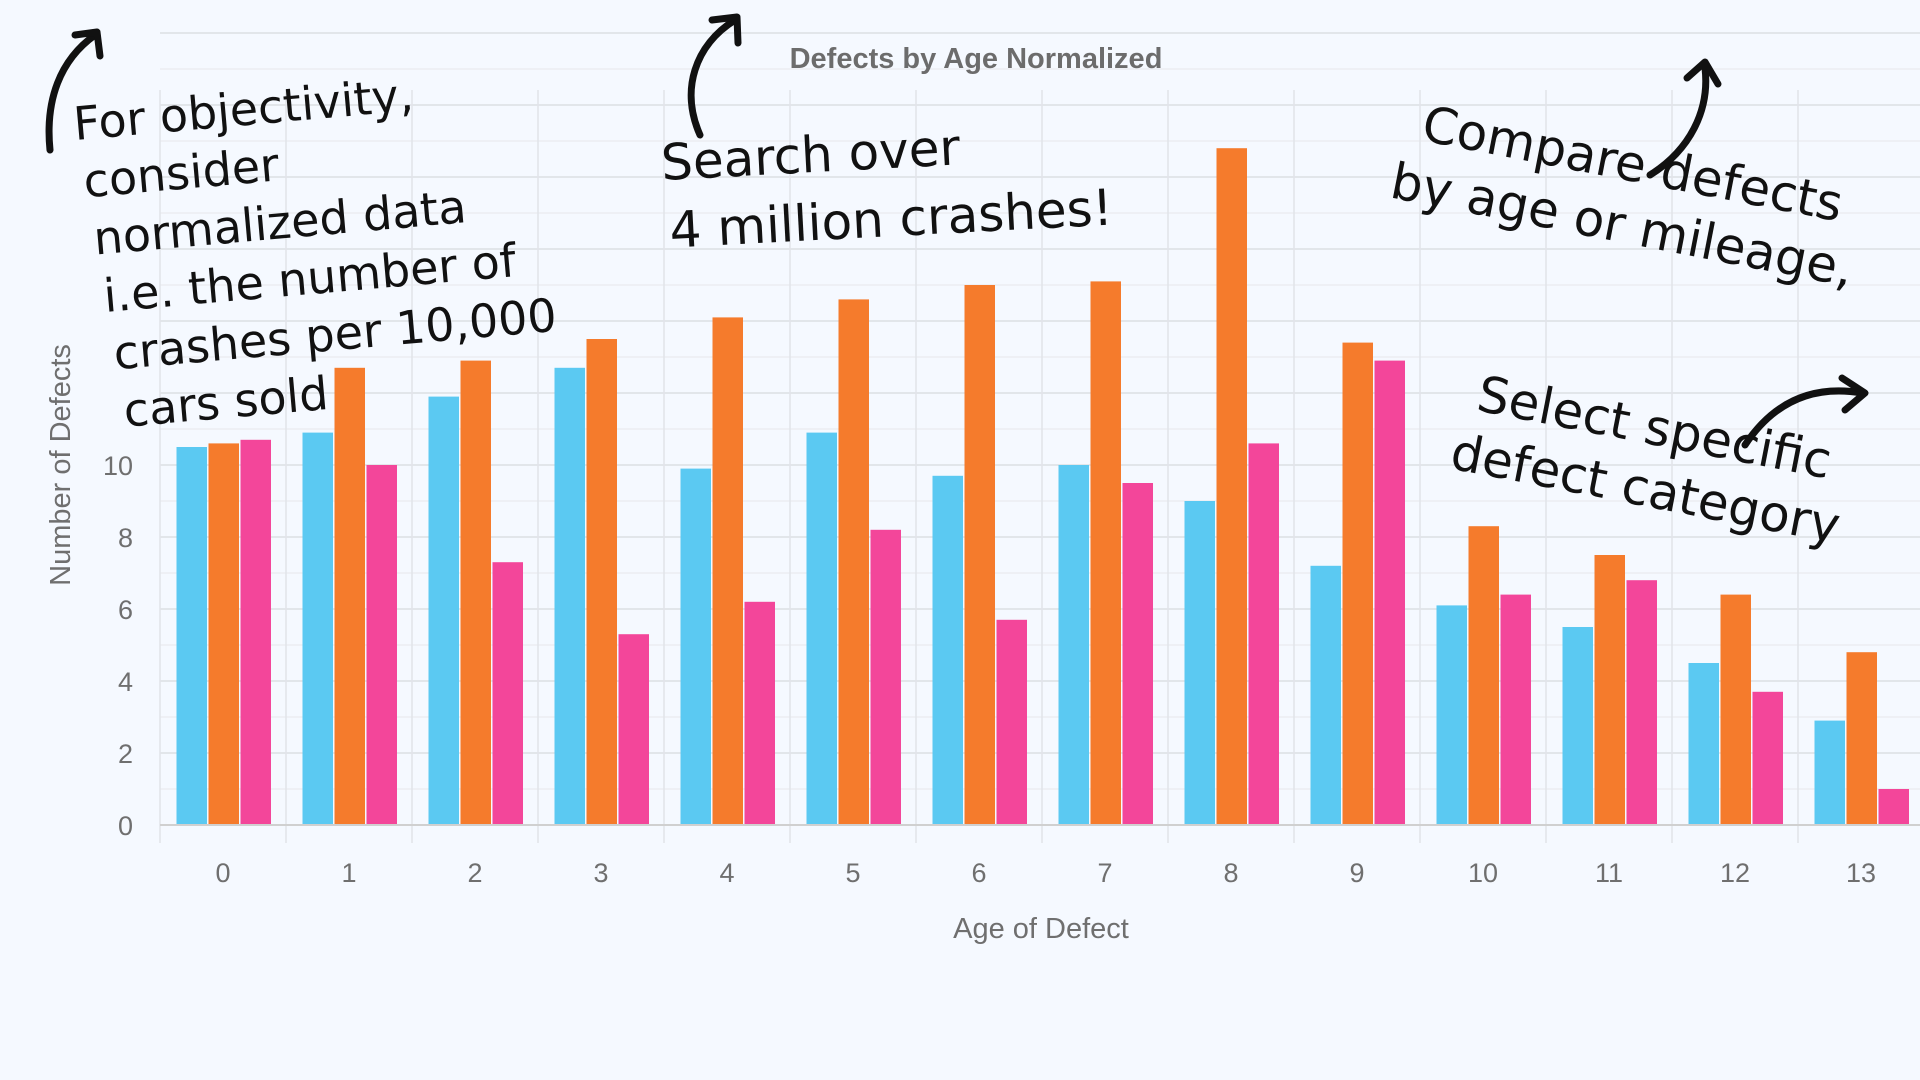  What do you see at coordinates (222, 873) in the screenshot?
I see `x-tick-label: 0` at bounding box center [222, 873].